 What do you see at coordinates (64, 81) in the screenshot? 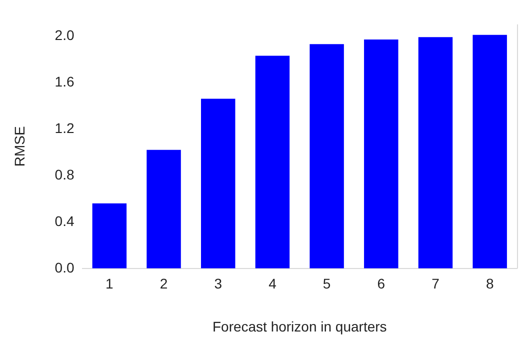
I see `y-tick-label: 1.6` at bounding box center [64, 81].